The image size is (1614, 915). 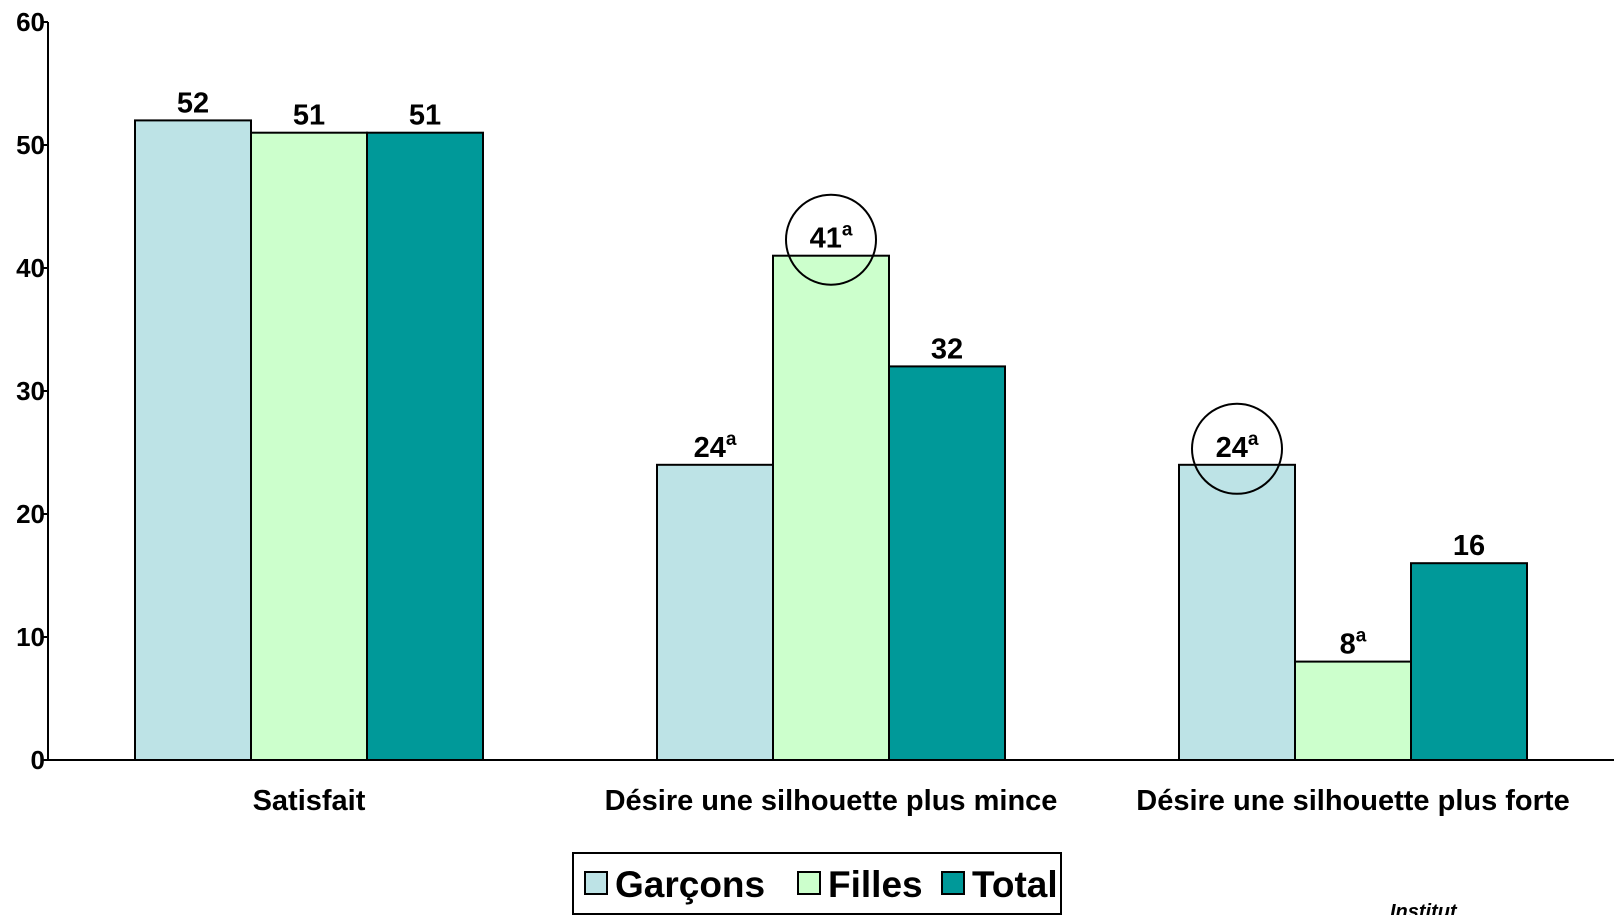 I want to click on legend-label: Garçons, so click(x=690, y=884).